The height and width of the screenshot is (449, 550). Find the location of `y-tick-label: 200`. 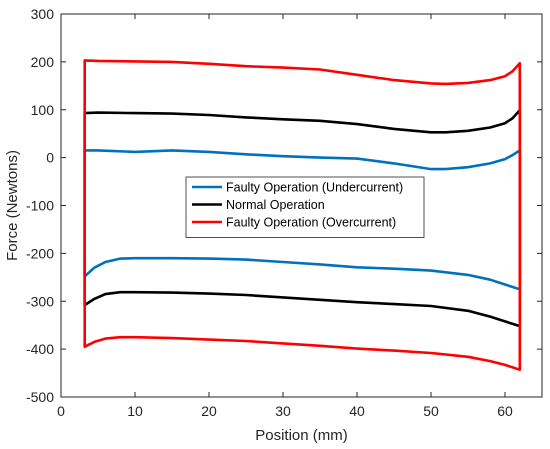

y-tick-label: 200 is located at coordinates (43, 62).